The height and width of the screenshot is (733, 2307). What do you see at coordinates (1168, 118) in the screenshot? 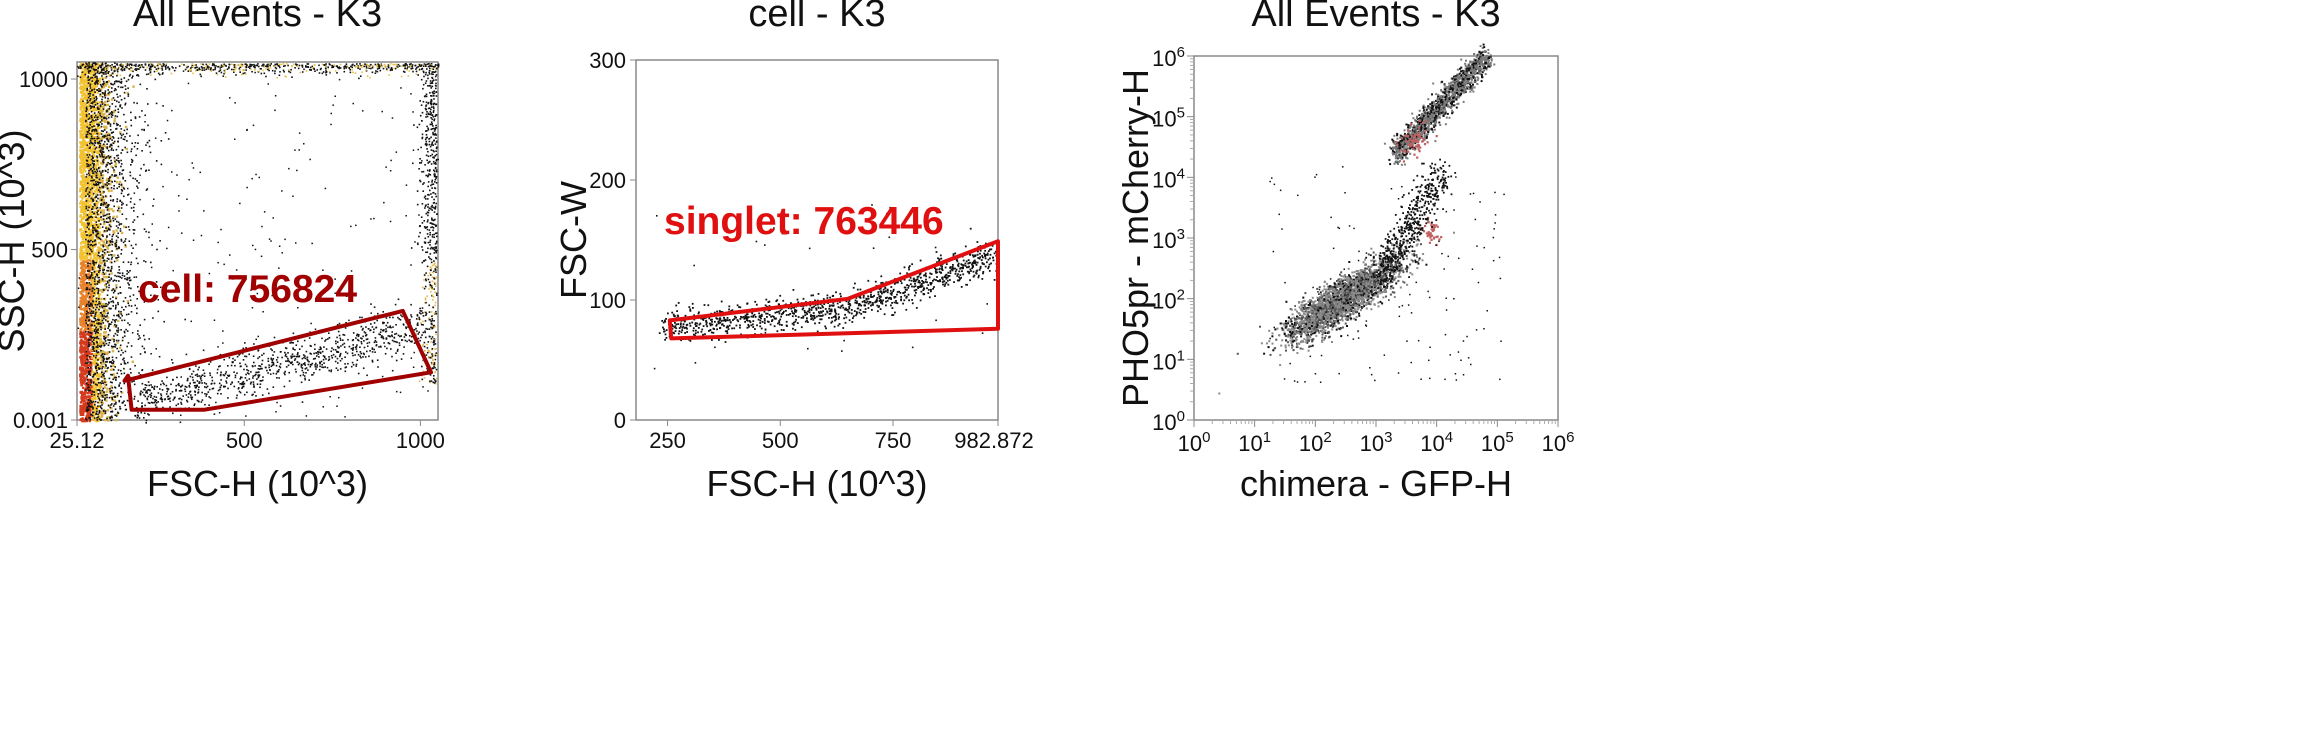
I see `y-tick-label-3-5: 10⁵` at bounding box center [1168, 118].